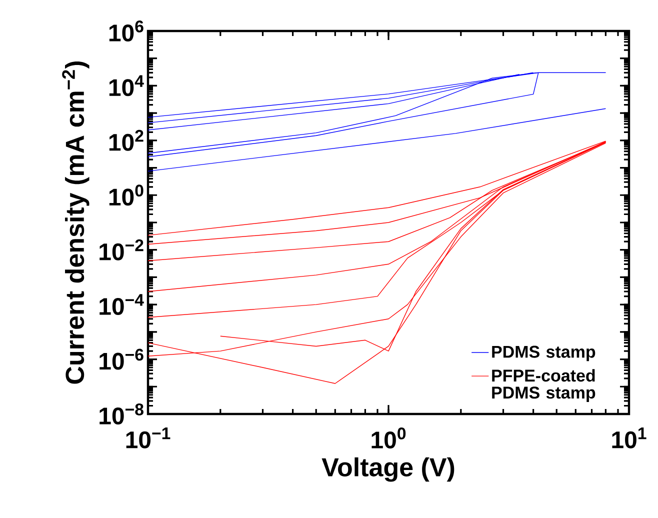  Describe the element at coordinates (389, 438) in the screenshot. I see `x-tick-label: 10$^{0}$` at that location.